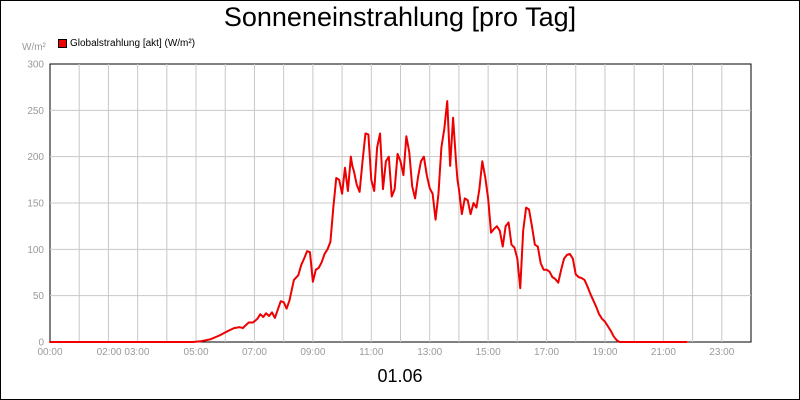  Describe the element at coordinates (35, 111) in the screenshot. I see `y-tick-label: 250` at that location.